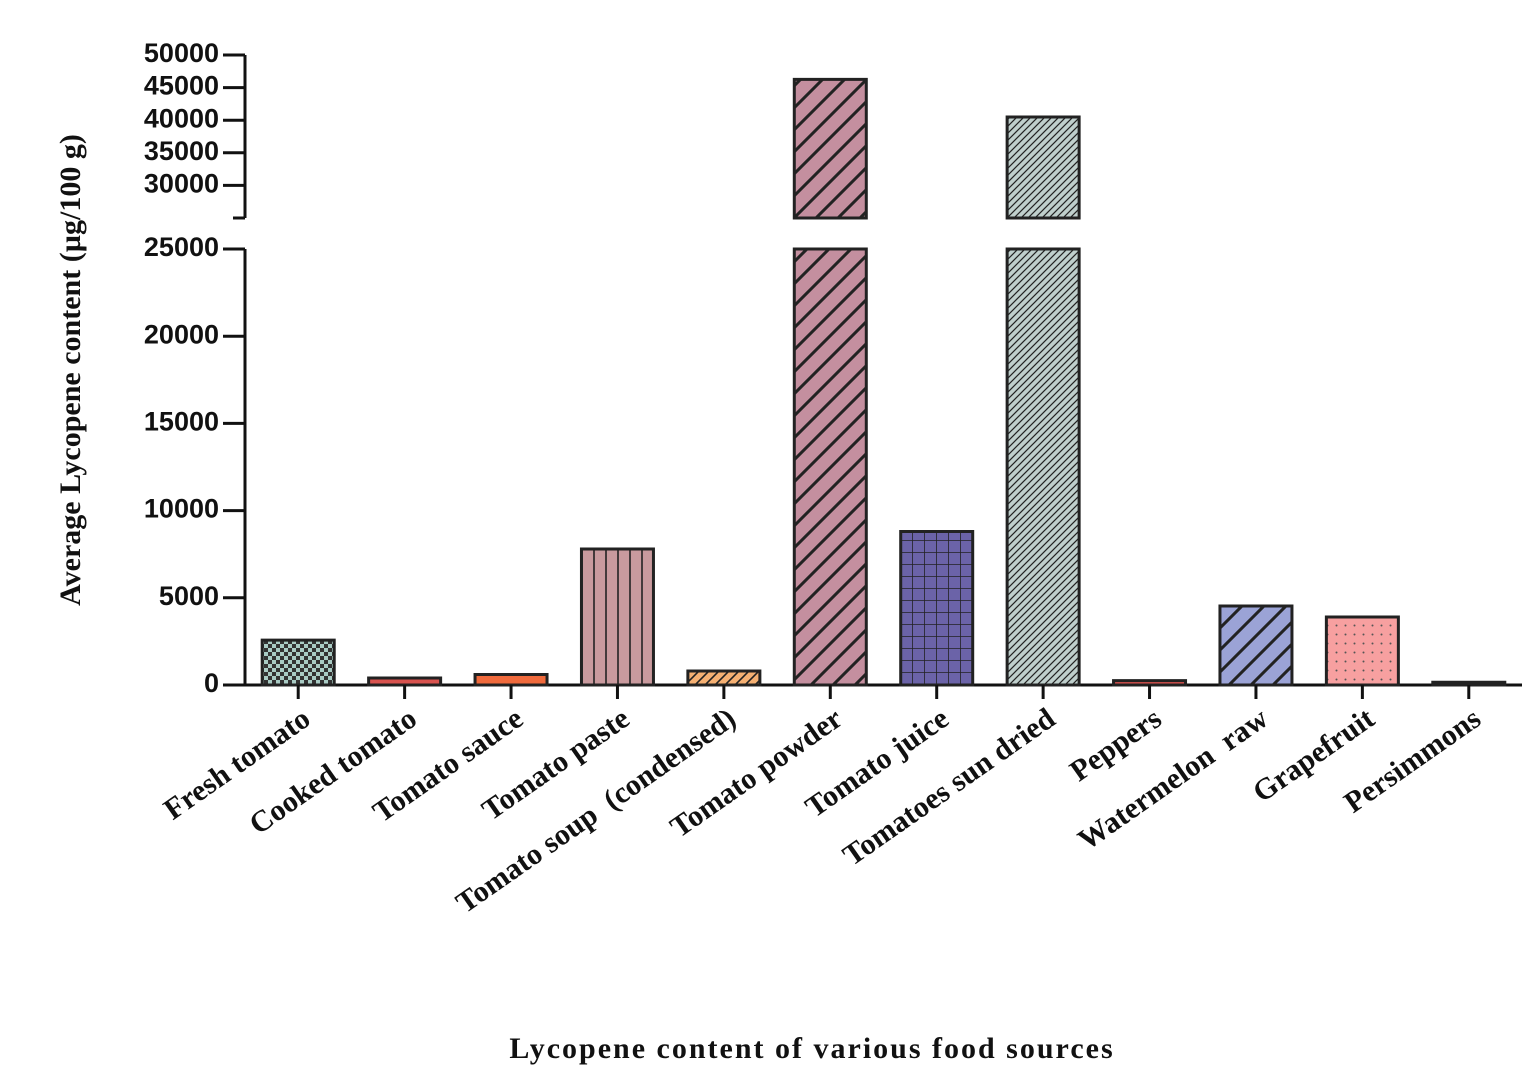 Image resolution: width=1536 pixels, height=1077 pixels. What do you see at coordinates (181, 151) in the screenshot?
I see `y-tick-label: 35000` at bounding box center [181, 151].